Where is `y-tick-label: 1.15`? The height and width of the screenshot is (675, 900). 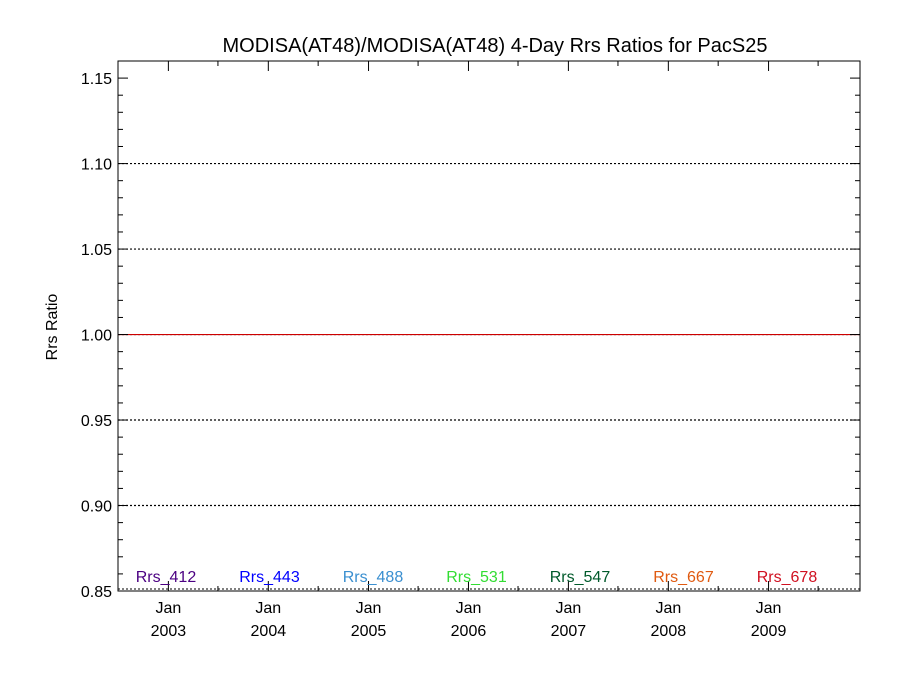 y-tick-label: 1.15 is located at coordinates (96, 79).